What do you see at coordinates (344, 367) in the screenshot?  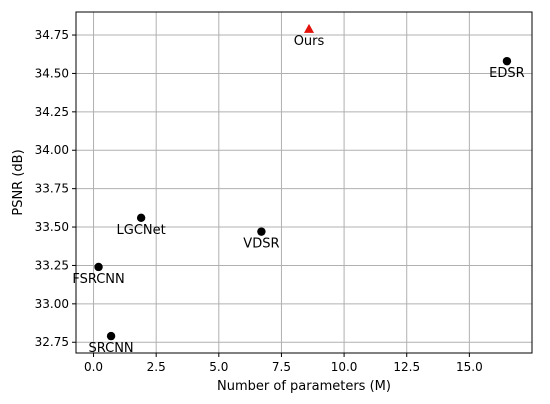 I see `x-tick-label: 10.0` at bounding box center [344, 367].